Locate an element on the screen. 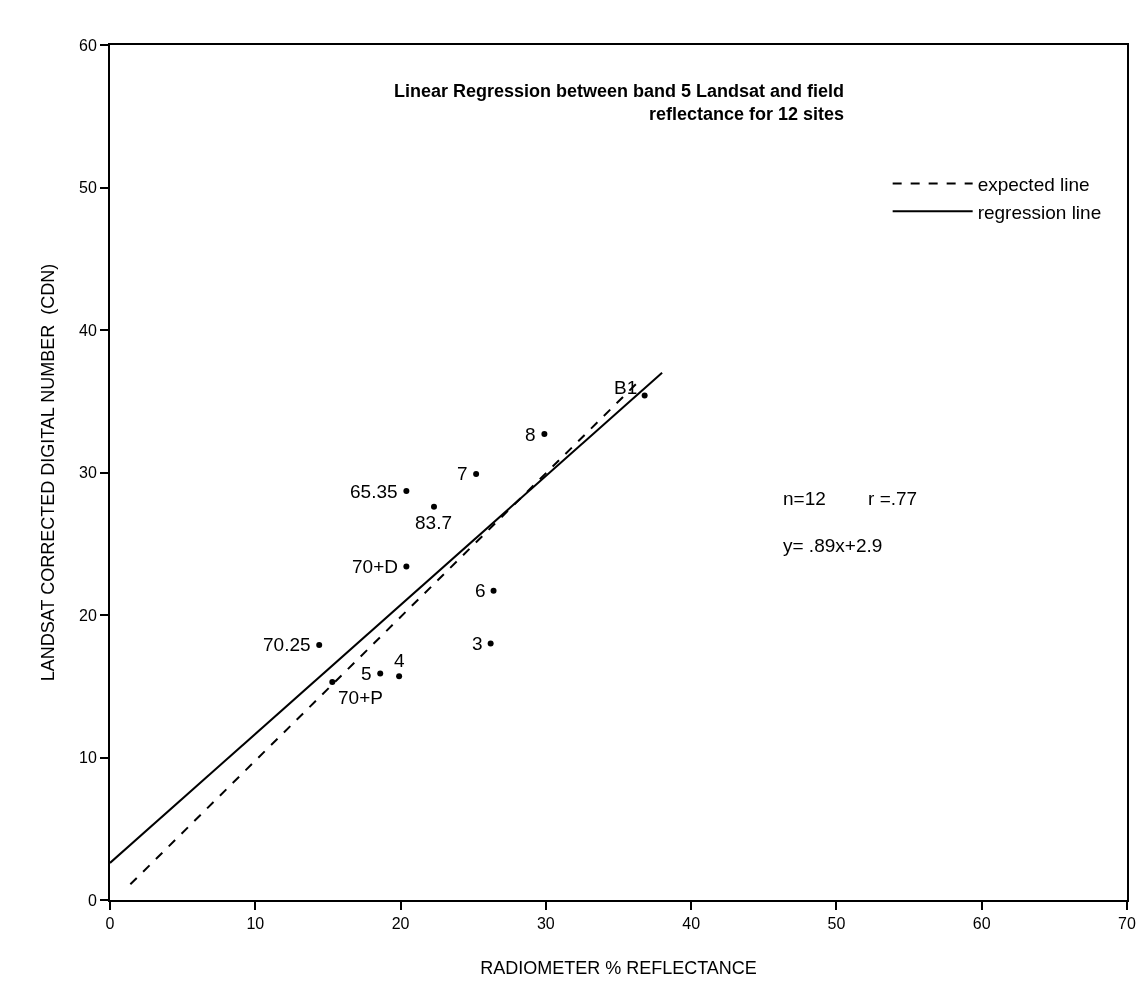  x-tick-label: 30 is located at coordinates (545, 924).